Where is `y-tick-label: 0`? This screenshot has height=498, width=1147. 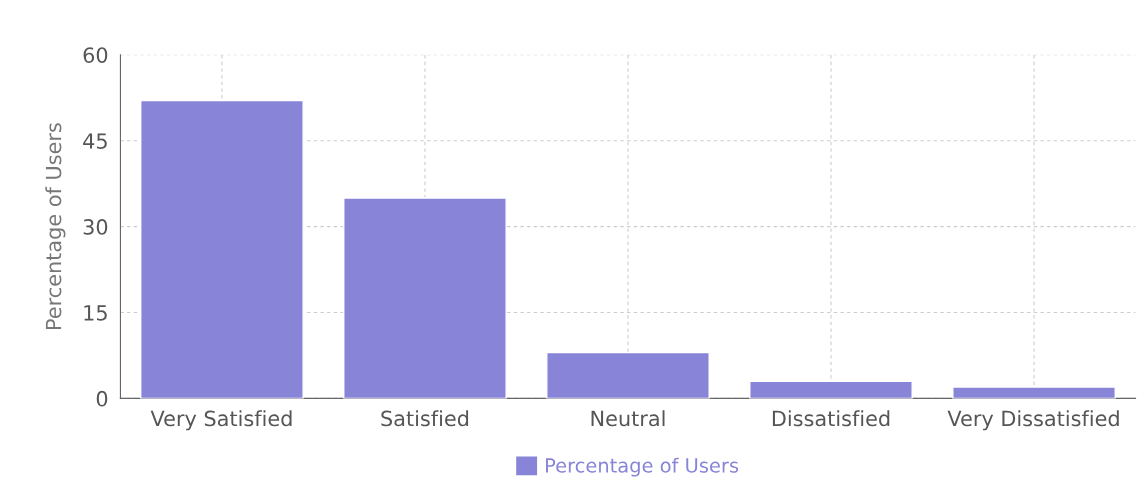 y-tick-label: 0 is located at coordinates (102, 398).